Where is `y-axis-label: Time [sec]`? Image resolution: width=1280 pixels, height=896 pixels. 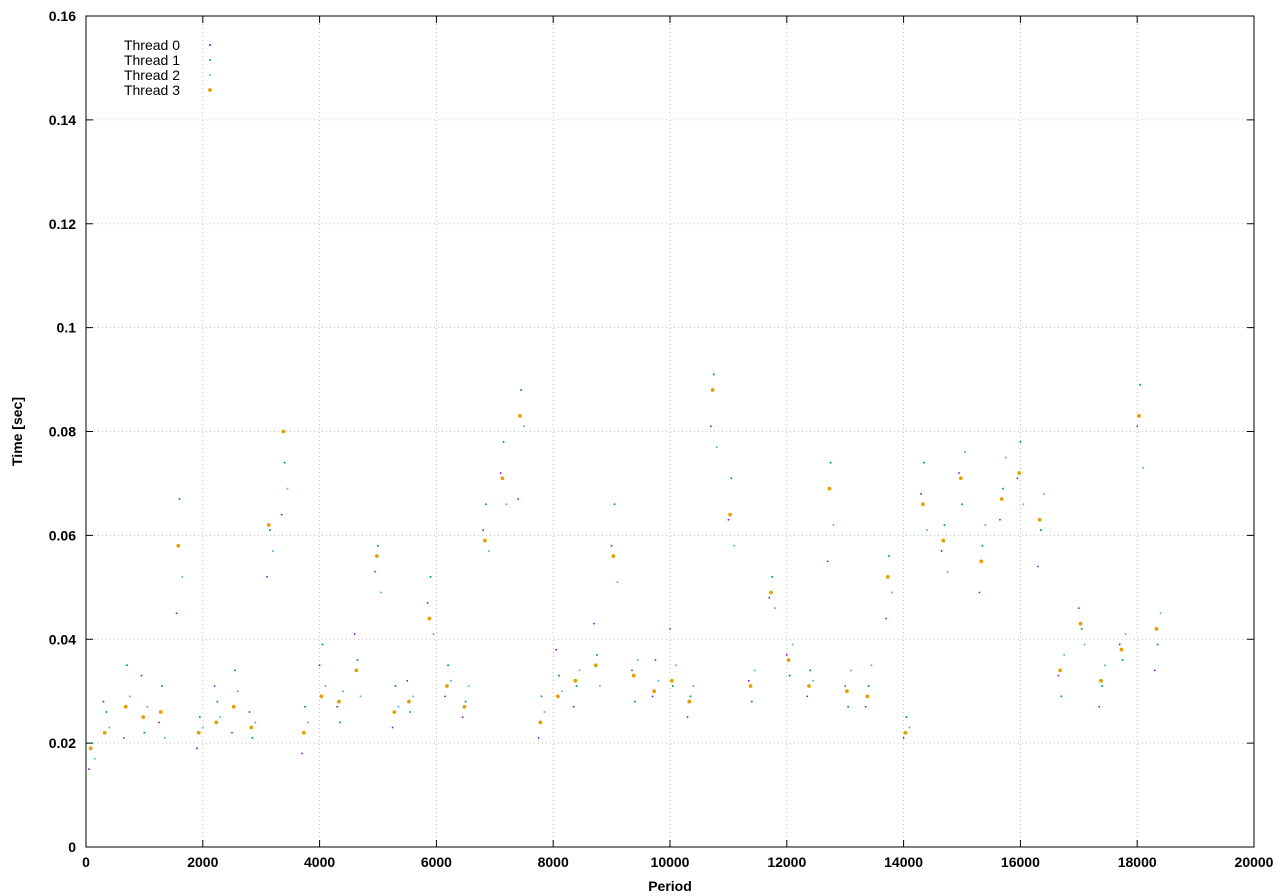
y-axis-label: Time [sec] is located at coordinates (17, 431).